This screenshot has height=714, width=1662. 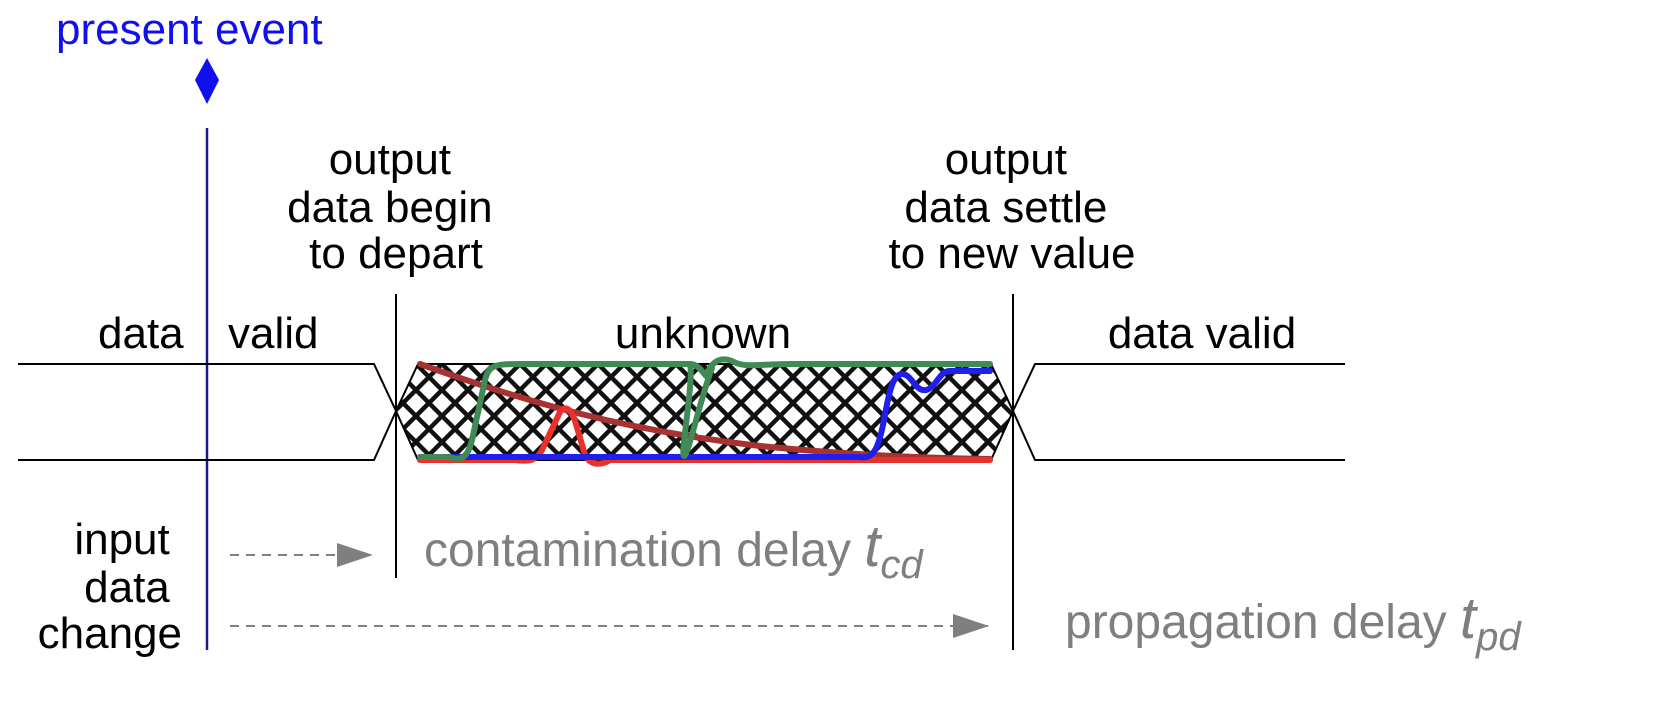 I want to click on propagation-delay-text: propagation delay, so click(x=1262, y=622).